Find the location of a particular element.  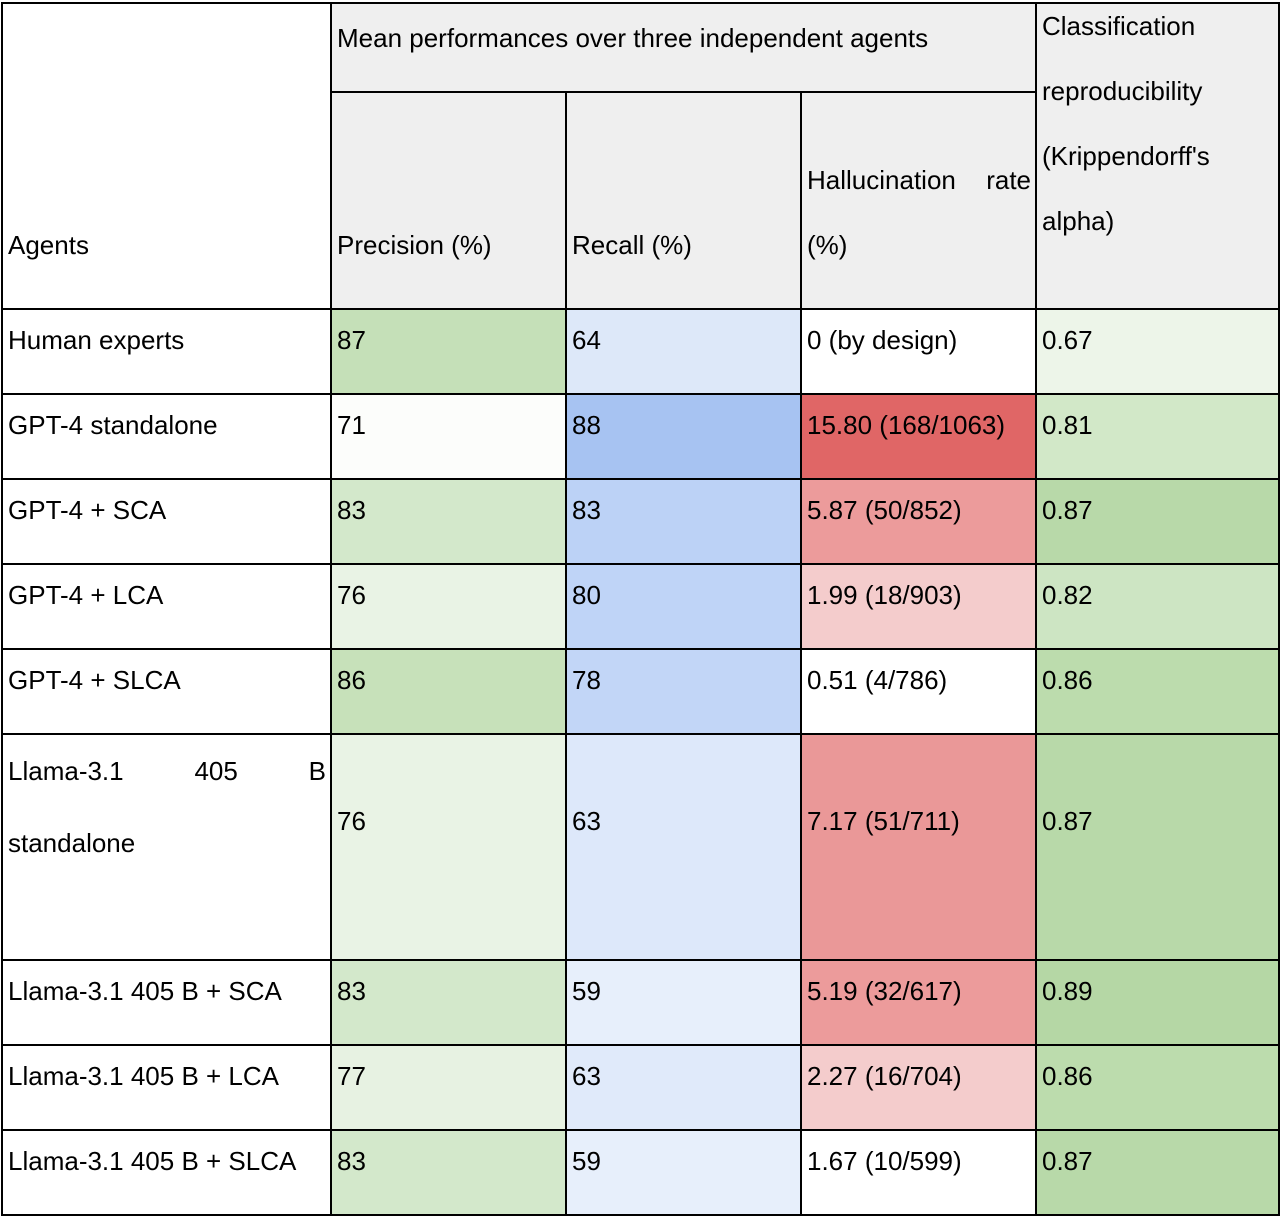

reproducibility-header-line2: reproducibility is located at coordinates (1122, 91).